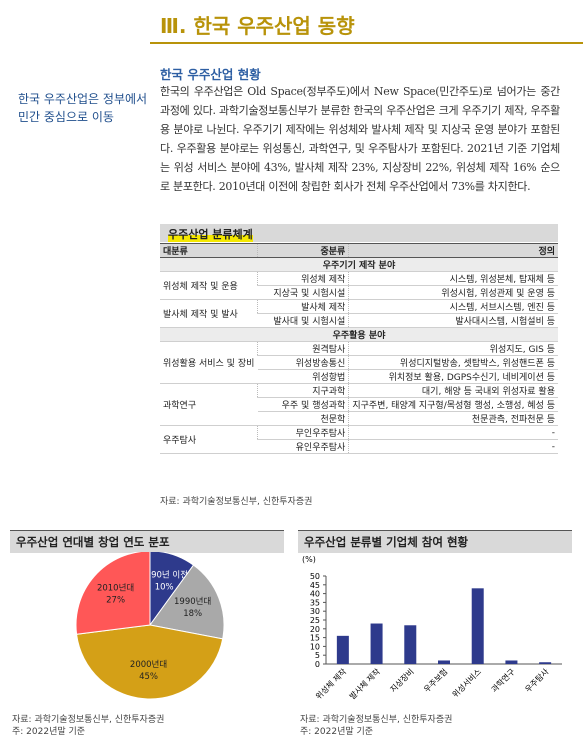 The height and width of the screenshot is (753, 583). I want to click on subcategory: 유인우주탐사, so click(303, 446).